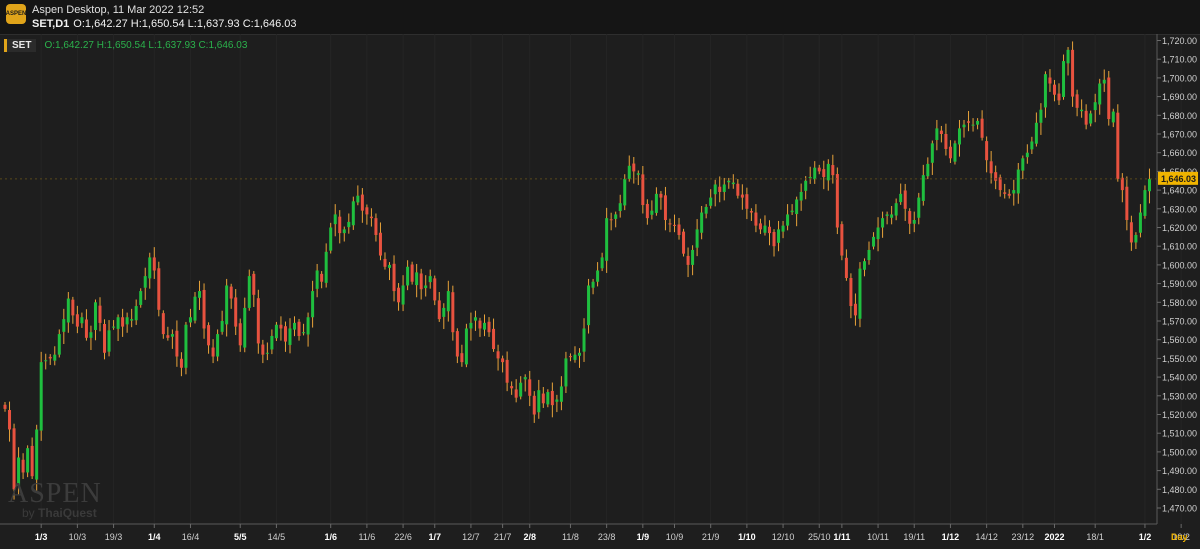 This screenshot has width=1200, height=549. Describe the element at coordinates (16, 14) in the screenshot. I see `aspen-logo: ASPEN` at that location.